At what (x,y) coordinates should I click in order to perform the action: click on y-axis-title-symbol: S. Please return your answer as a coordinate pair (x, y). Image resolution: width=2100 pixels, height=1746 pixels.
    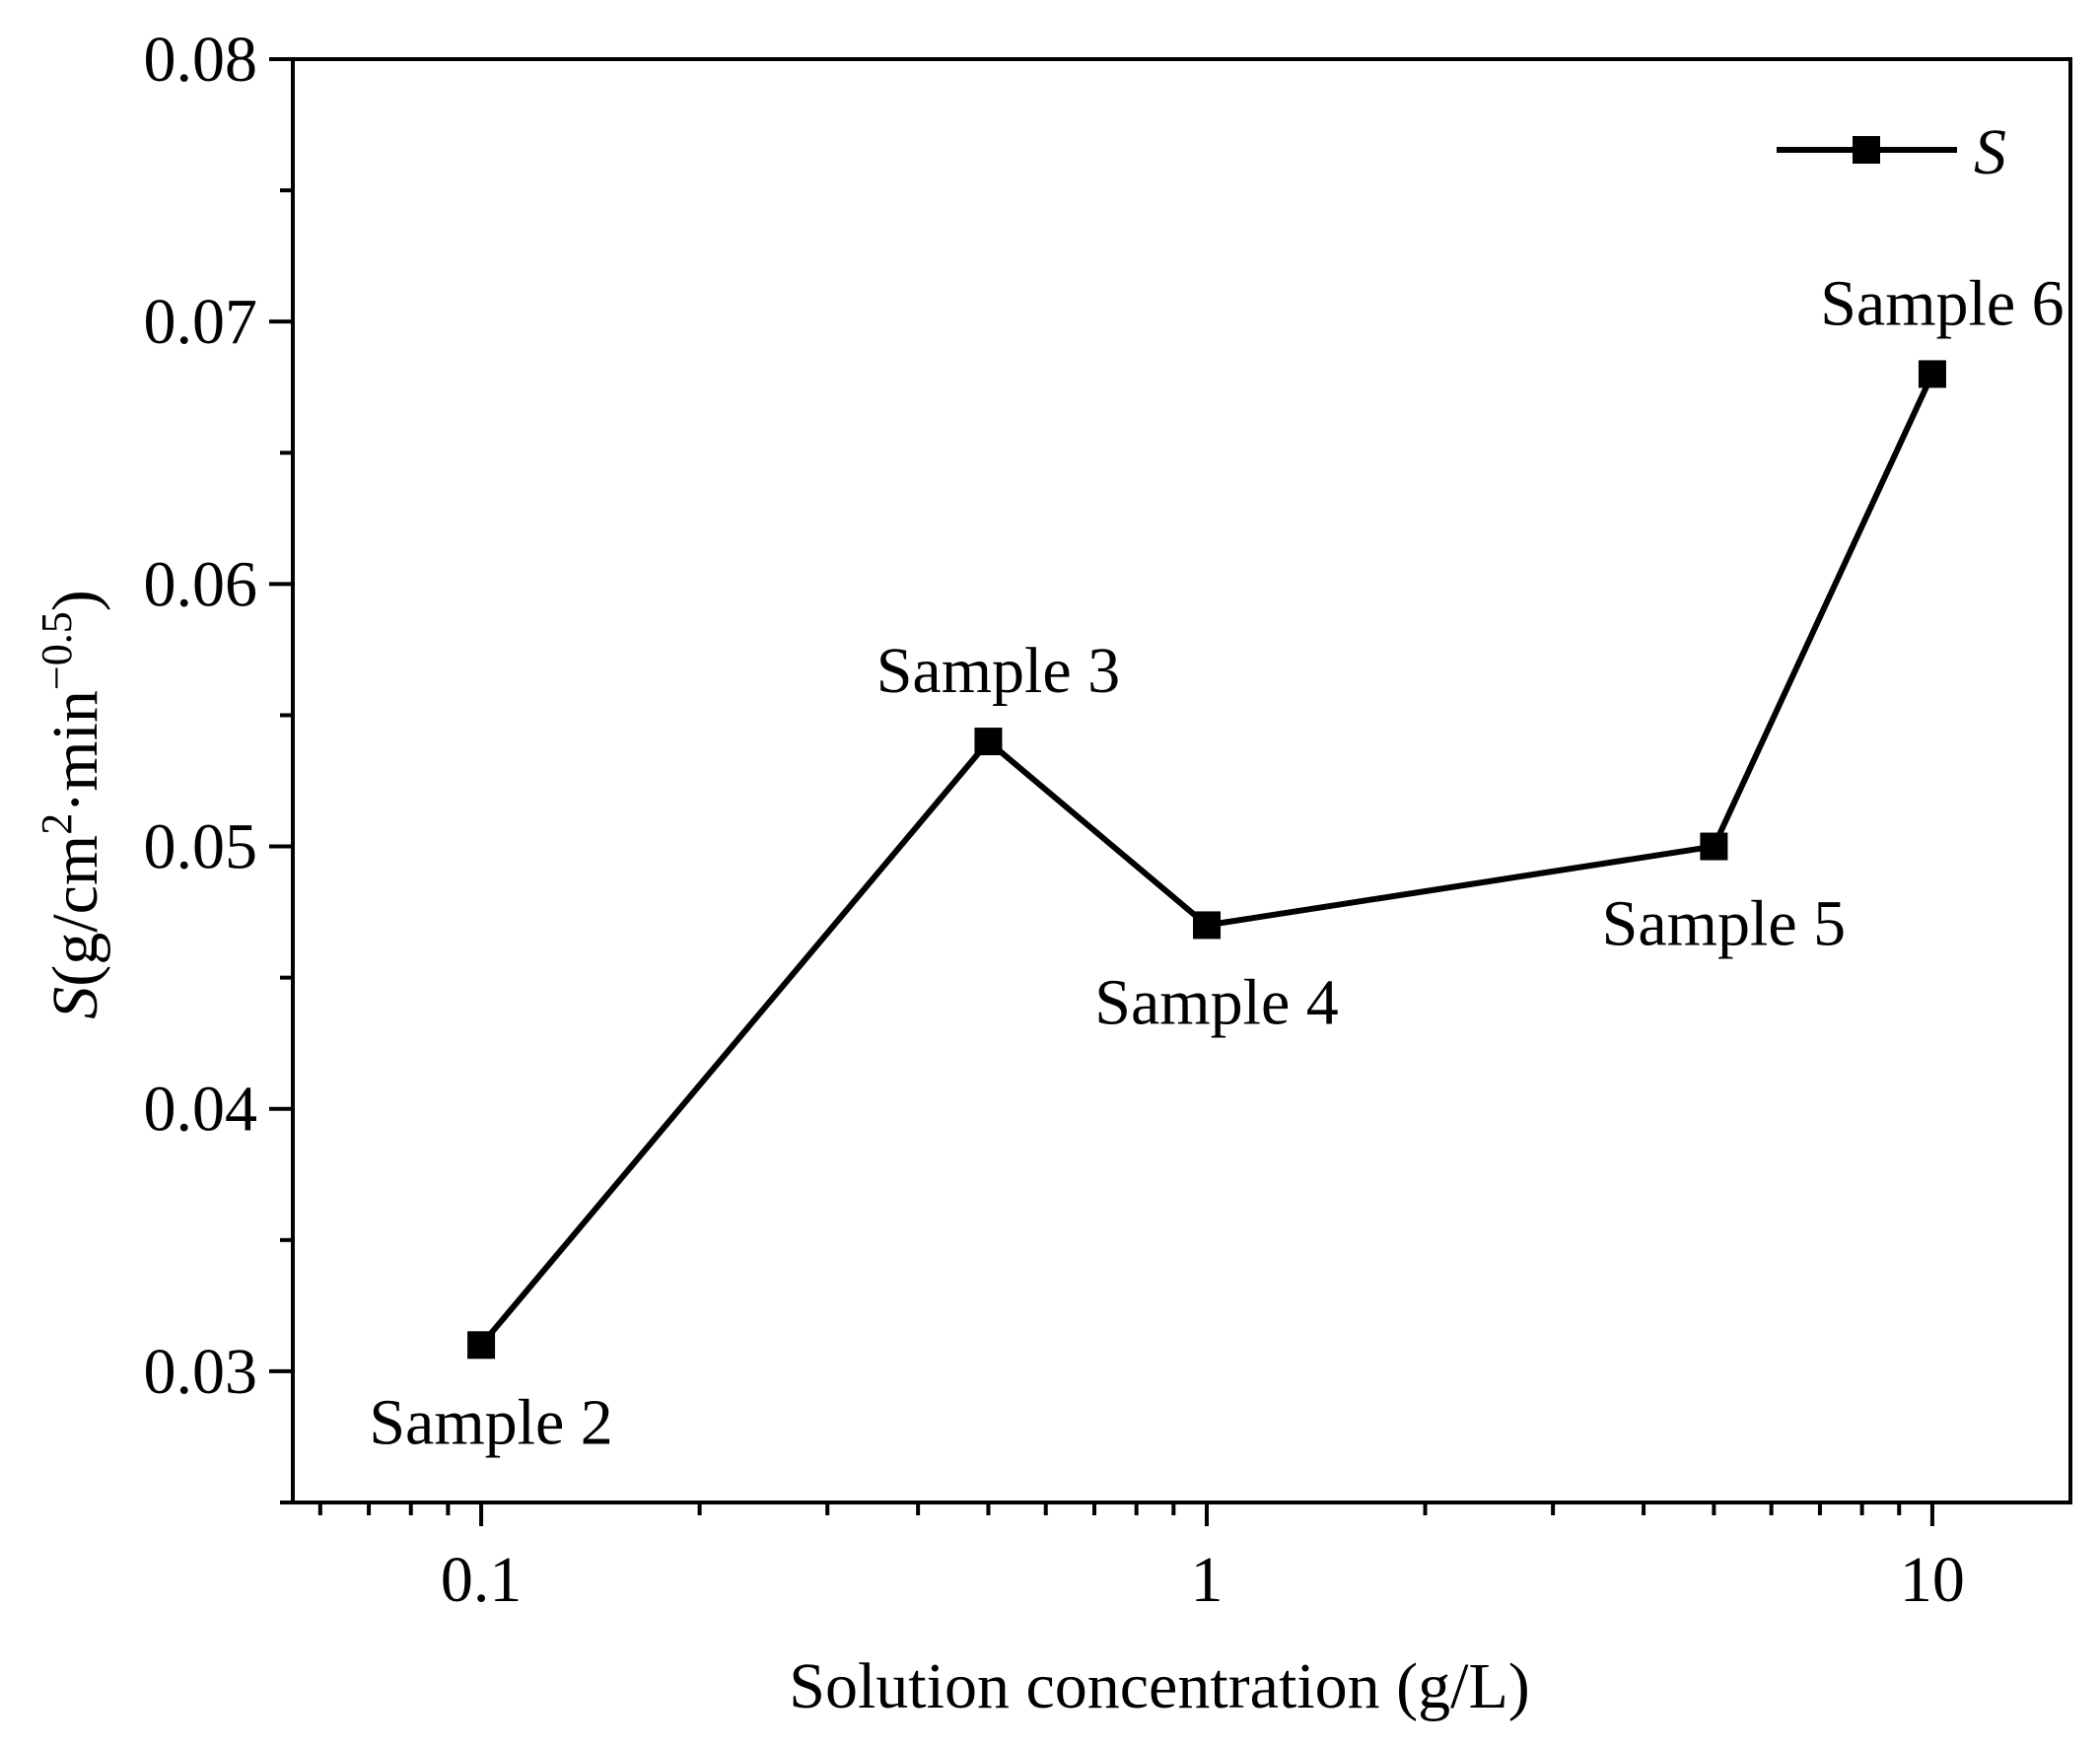
    Looking at the image, I should click on (75, 1003).